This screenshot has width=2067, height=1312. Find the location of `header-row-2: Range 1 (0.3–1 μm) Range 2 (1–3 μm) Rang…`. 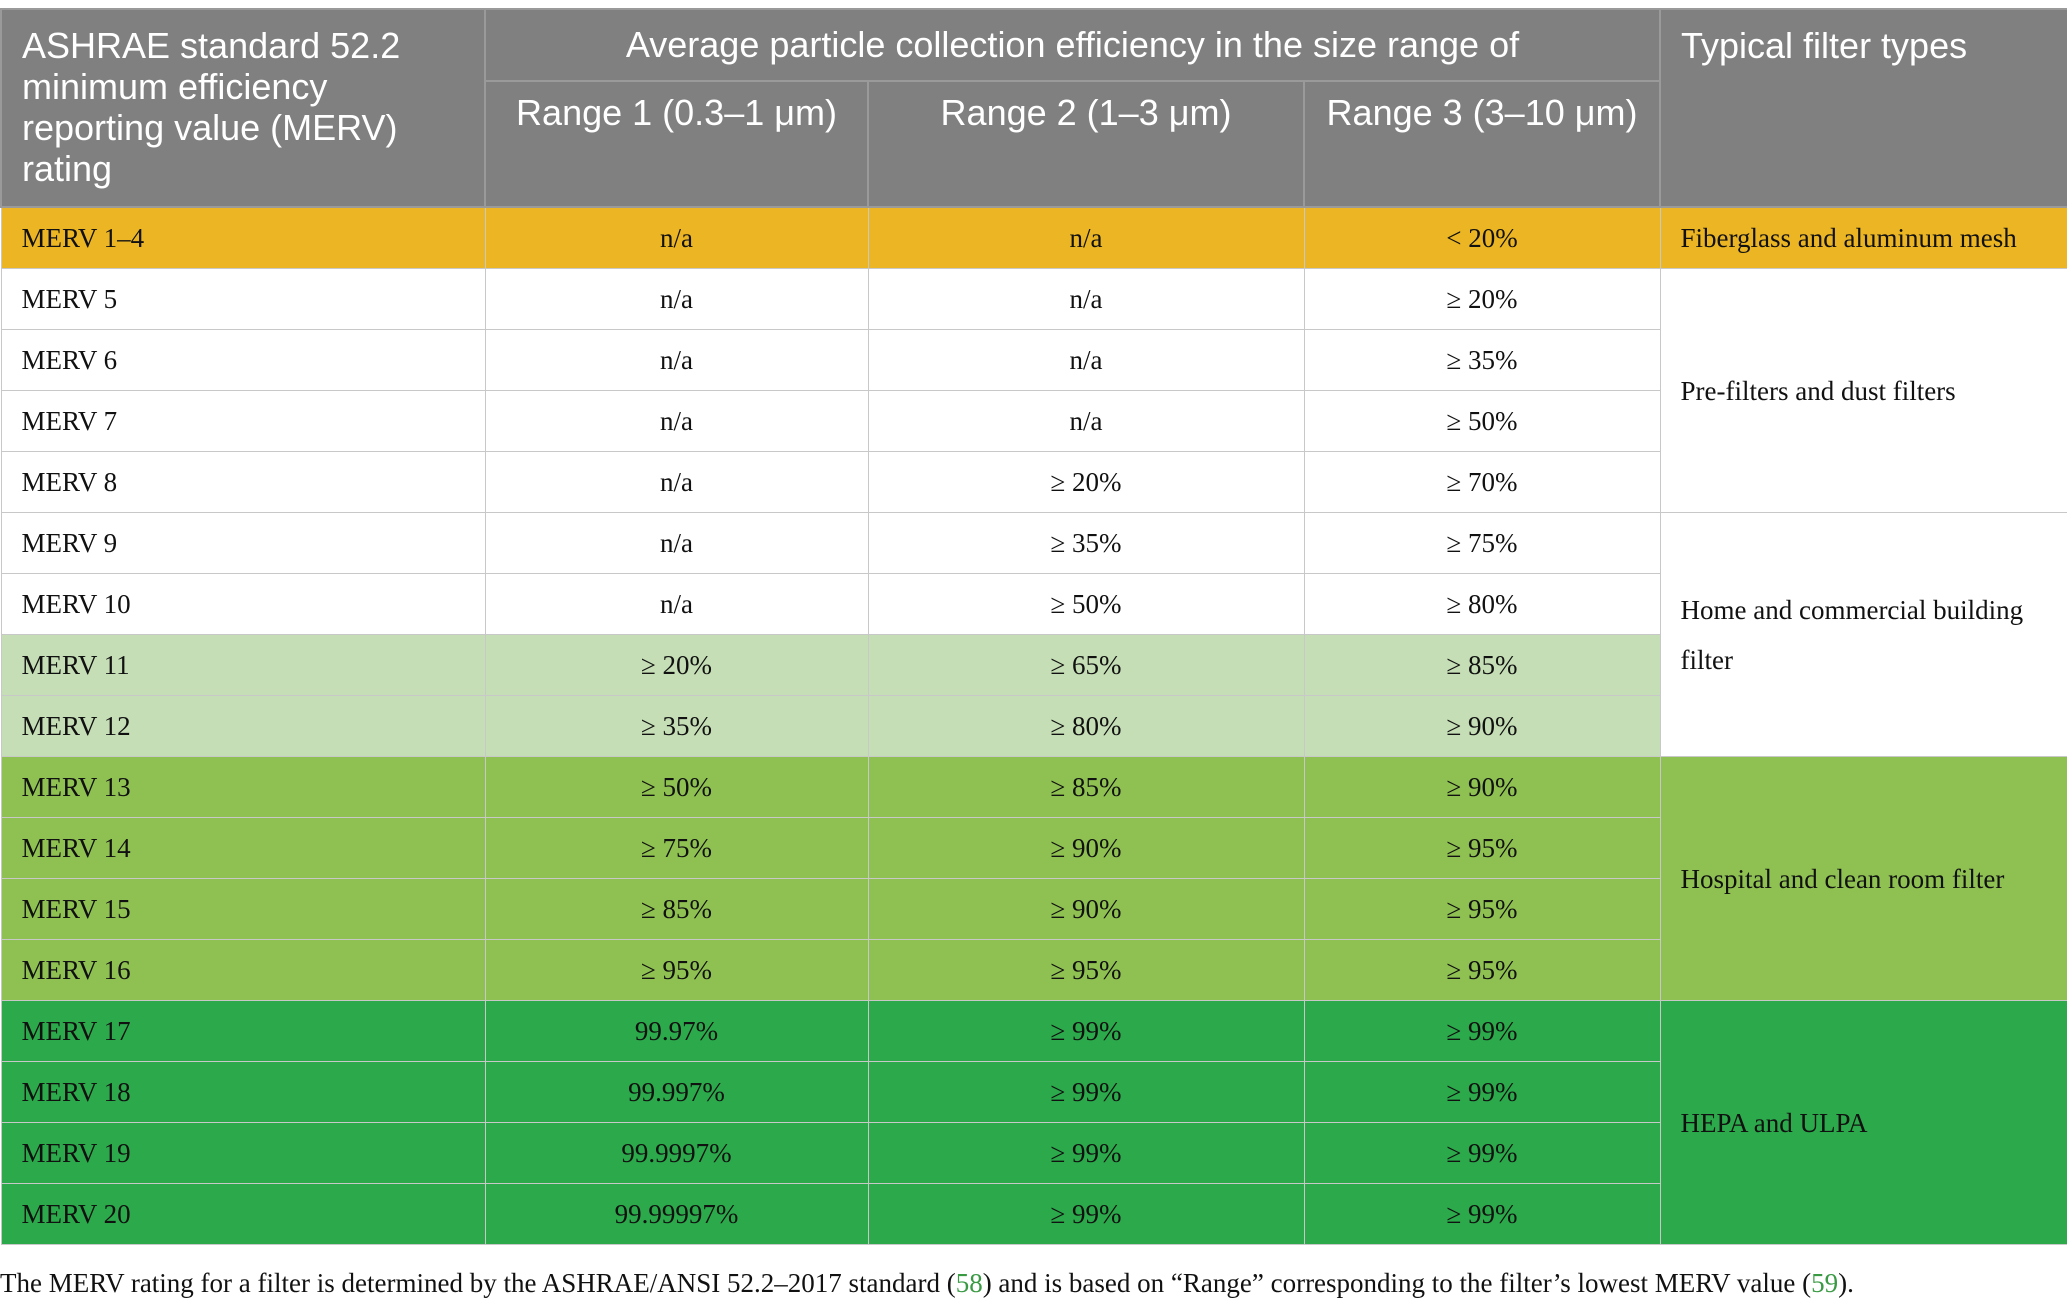

header-row-2: Range 1 (0.3–1 μm) Range 2 (1–3 μm) Rang… is located at coordinates (1034, 144).